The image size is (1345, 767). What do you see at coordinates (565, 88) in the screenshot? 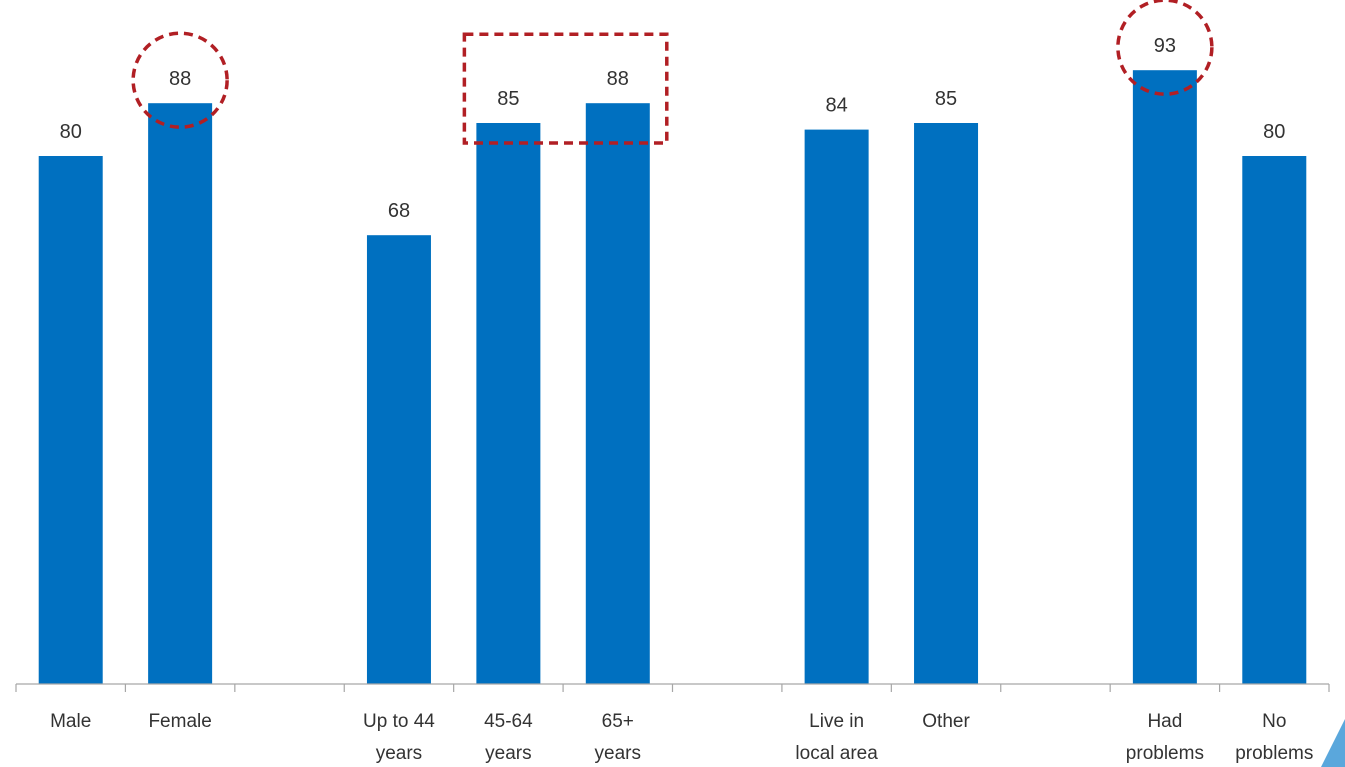
I see `highlight-box` at bounding box center [565, 88].